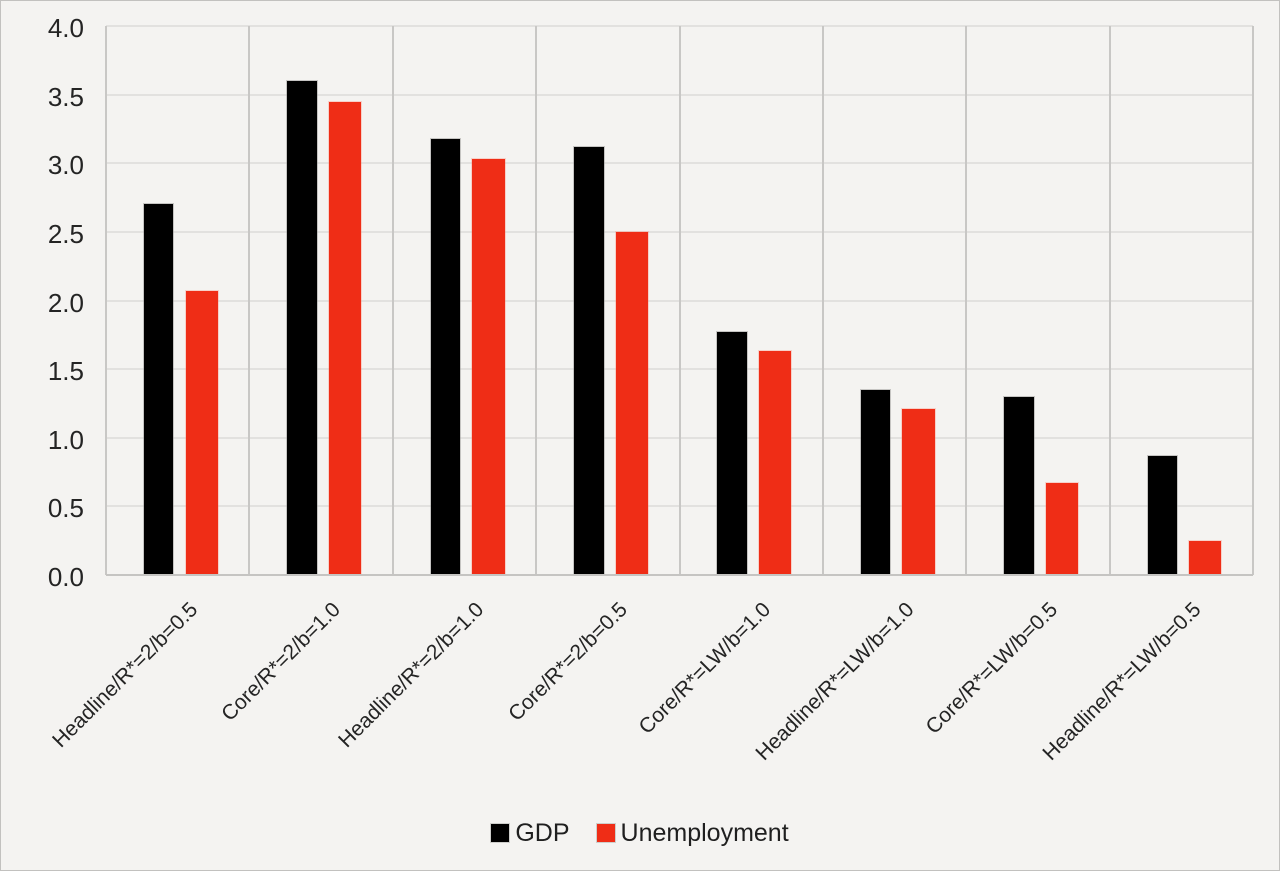 This screenshot has height=871, width=1280. Describe the element at coordinates (542, 832) in the screenshot. I see `legend-label-gdp: GDP` at that location.